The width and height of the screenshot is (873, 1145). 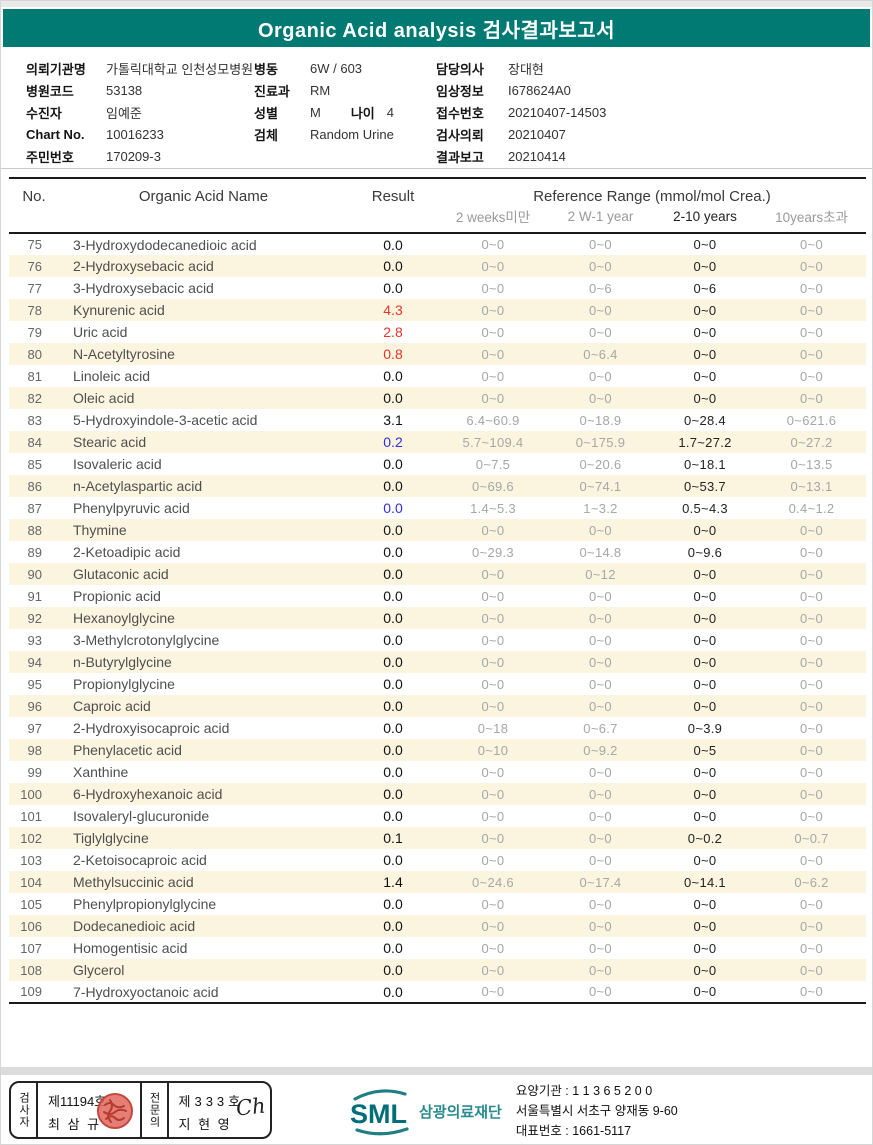 What do you see at coordinates (493, 486) in the screenshot?
I see `row-ref-under-2weeks: 0~69.6` at bounding box center [493, 486].